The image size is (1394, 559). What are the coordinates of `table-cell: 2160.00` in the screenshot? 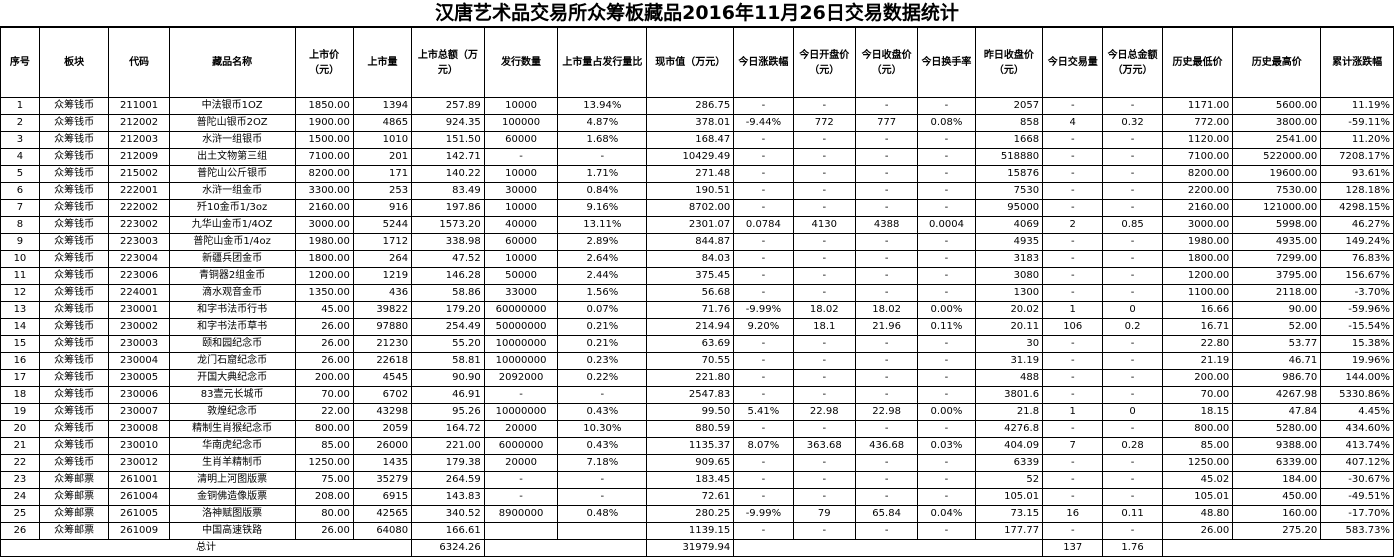 It's located at (1197, 208).